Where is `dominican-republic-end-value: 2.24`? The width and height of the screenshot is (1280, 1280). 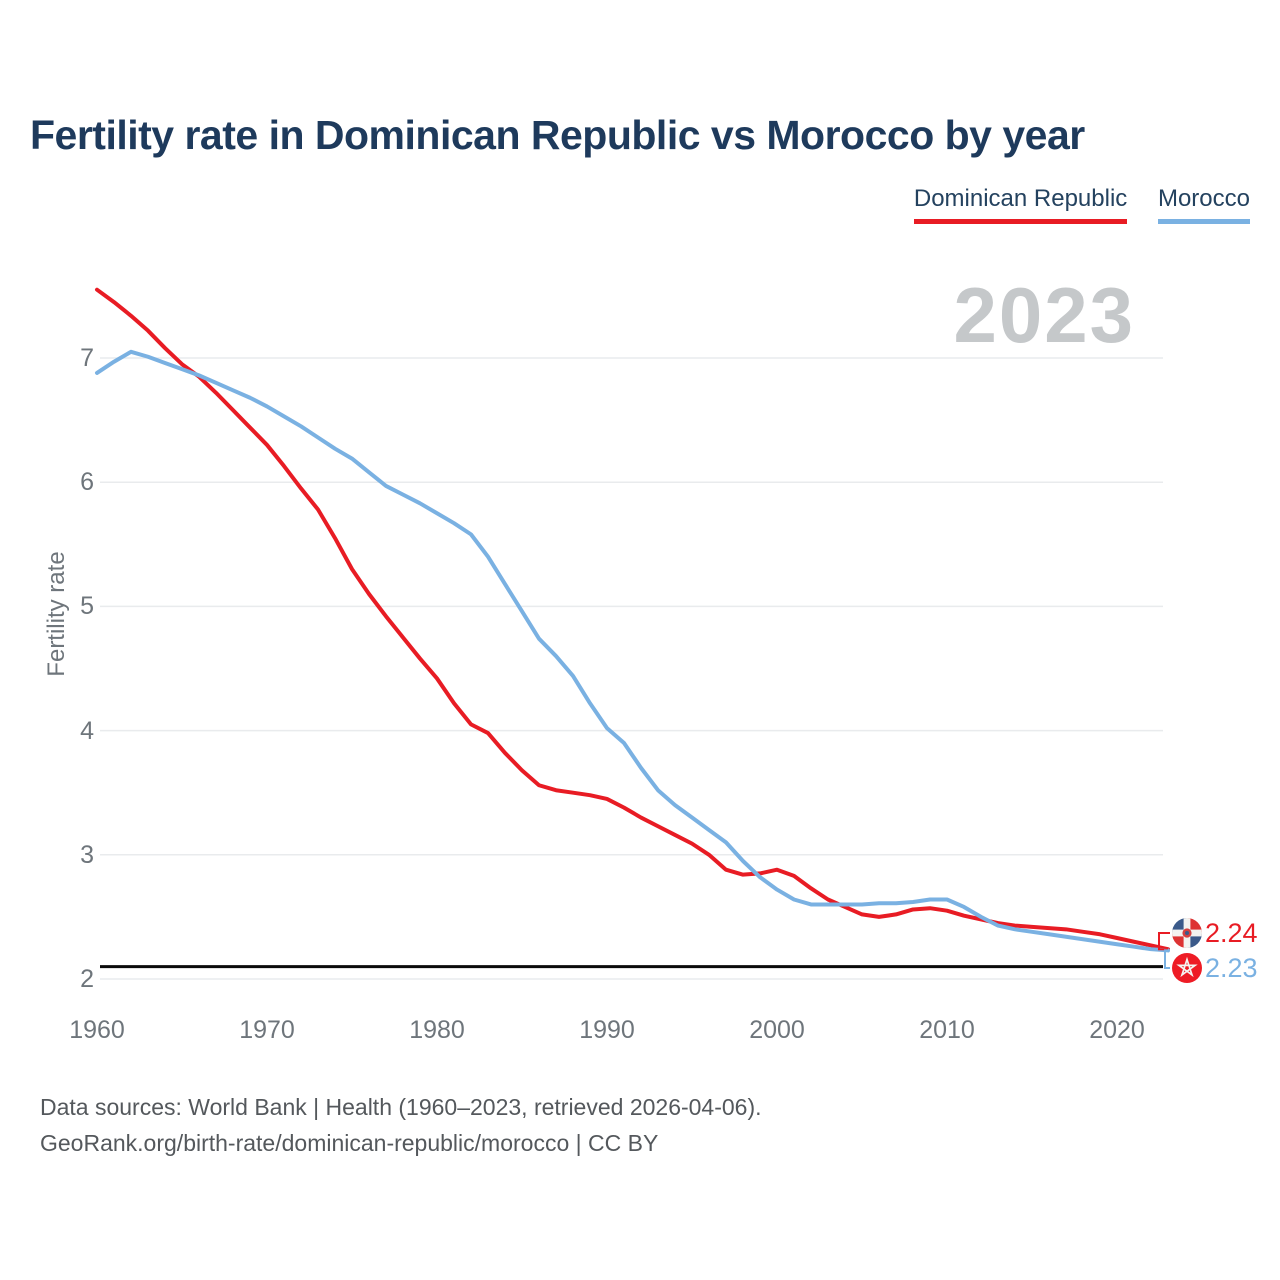 dominican-republic-end-value: 2.24 is located at coordinates (1231, 933).